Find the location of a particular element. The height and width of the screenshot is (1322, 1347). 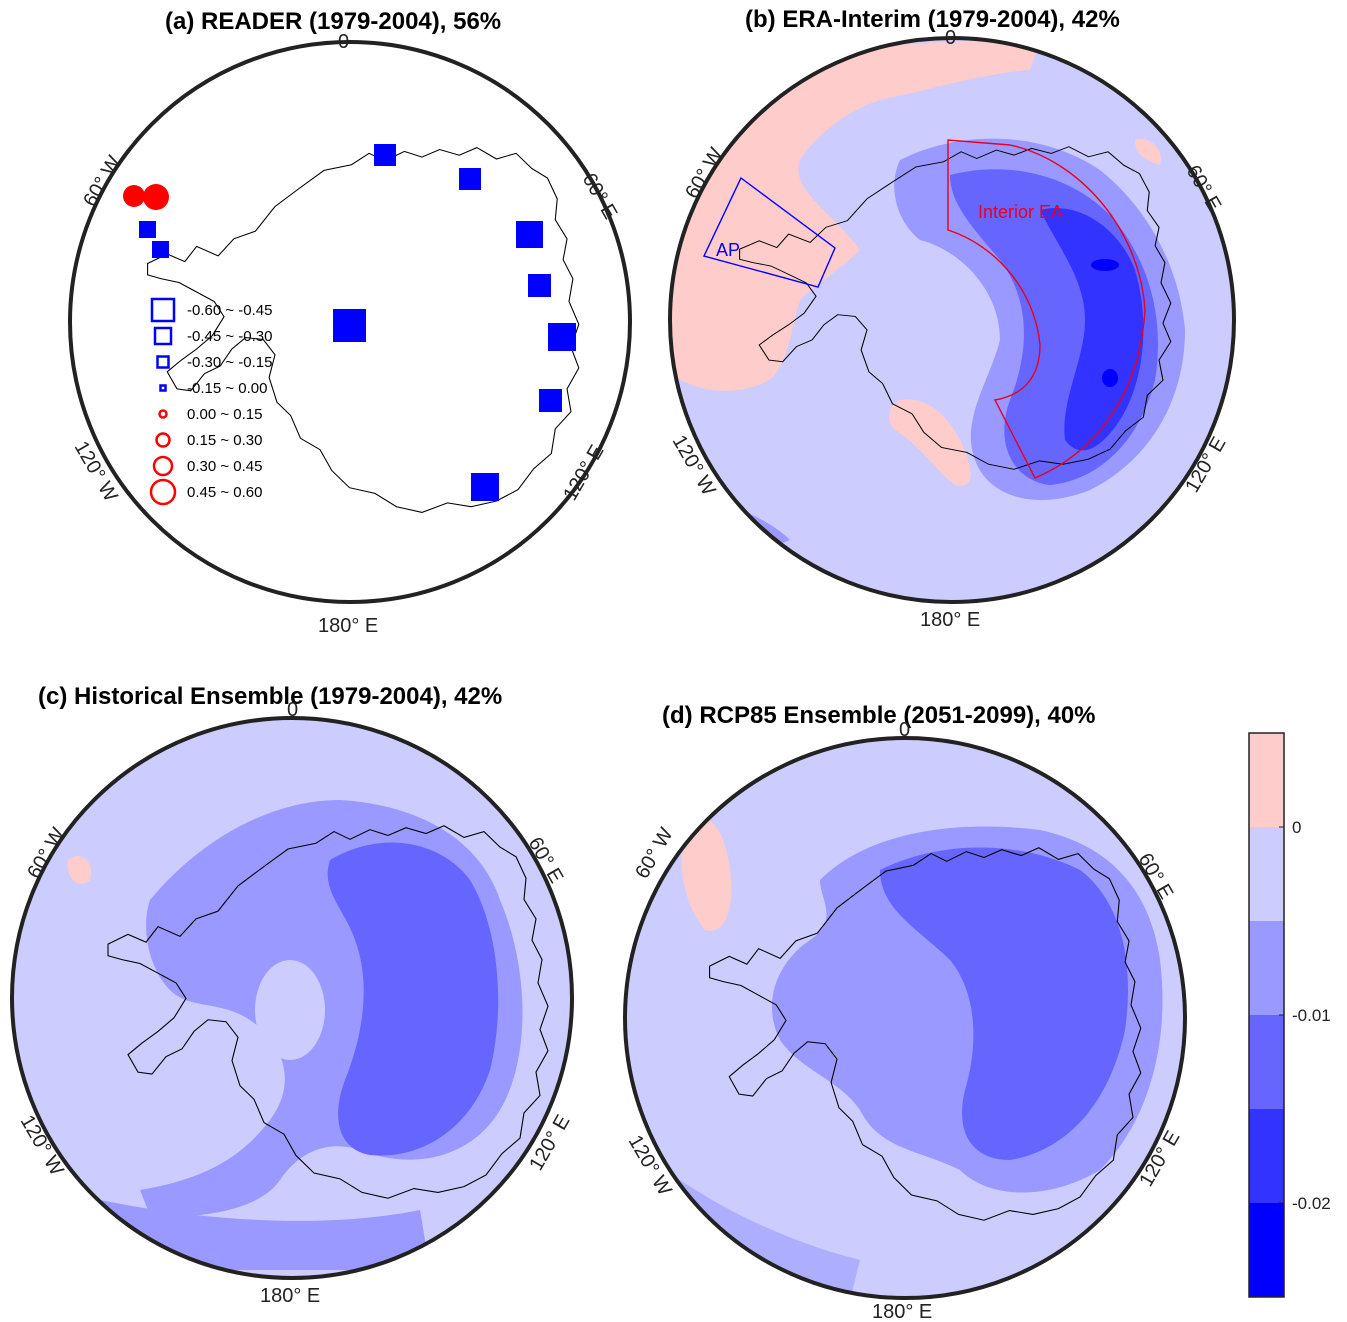

panel-c-lon-0: 0 is located at coordinates (292, 710).